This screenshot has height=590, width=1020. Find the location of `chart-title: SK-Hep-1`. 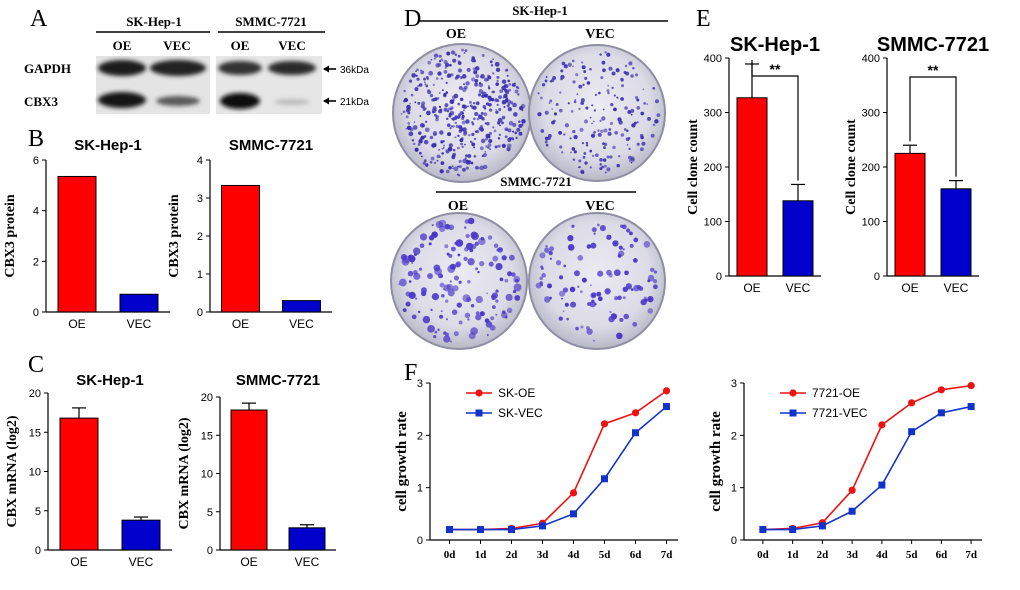

chart-title: SK-Hep-1 is located at coordinates (110, 380).